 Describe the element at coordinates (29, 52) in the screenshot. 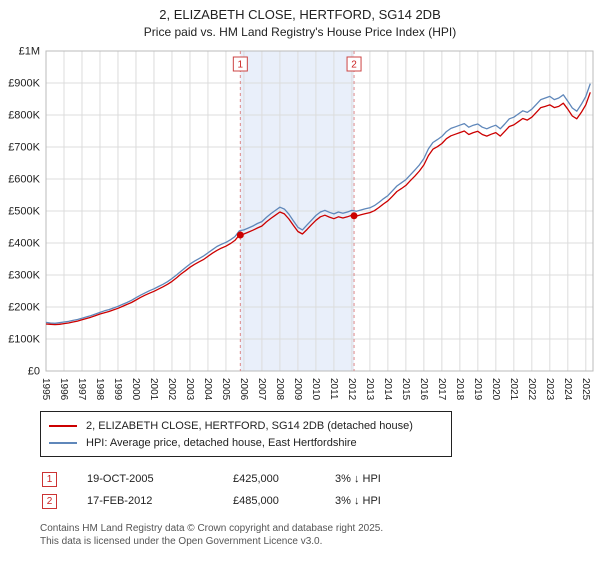

I see `svg-text: £1M` at that location.